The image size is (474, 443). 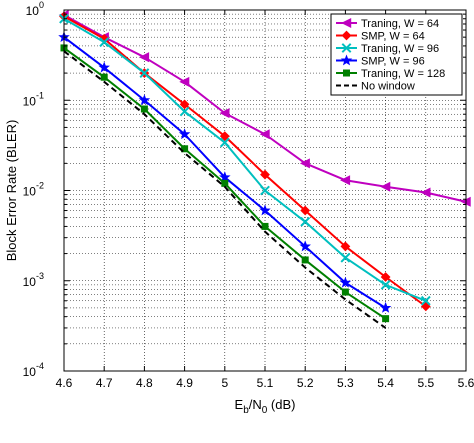 I want to click on x-axis-label-sub2: 0, so click(x=265, y=410).